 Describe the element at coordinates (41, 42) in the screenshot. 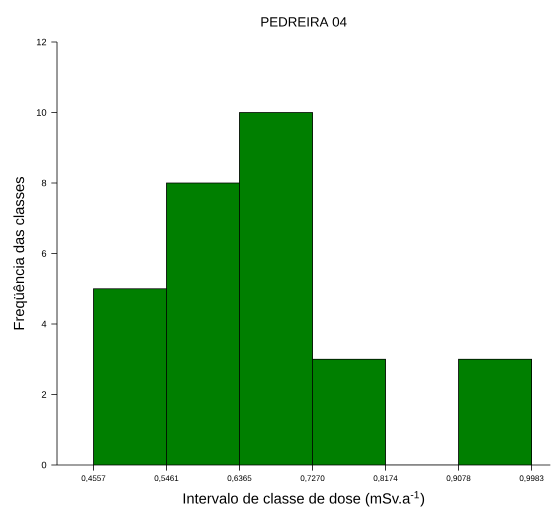

I see `y-tick-label: 12` at that location.